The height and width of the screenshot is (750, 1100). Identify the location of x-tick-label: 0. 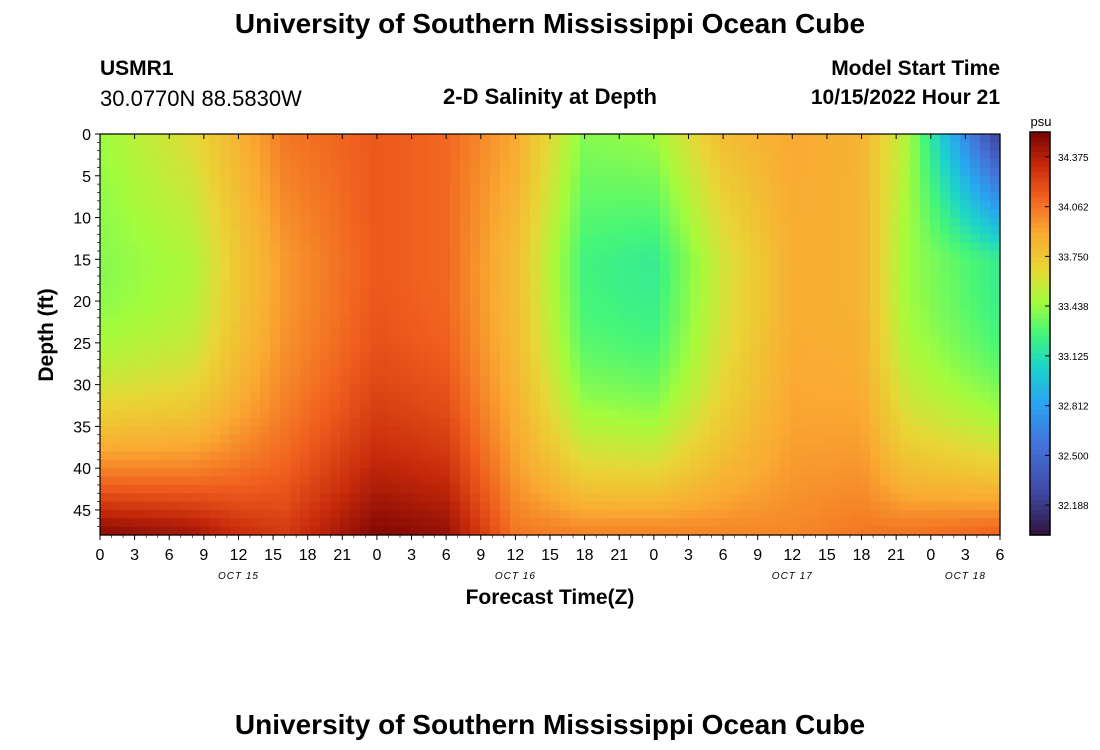
(930, 555).